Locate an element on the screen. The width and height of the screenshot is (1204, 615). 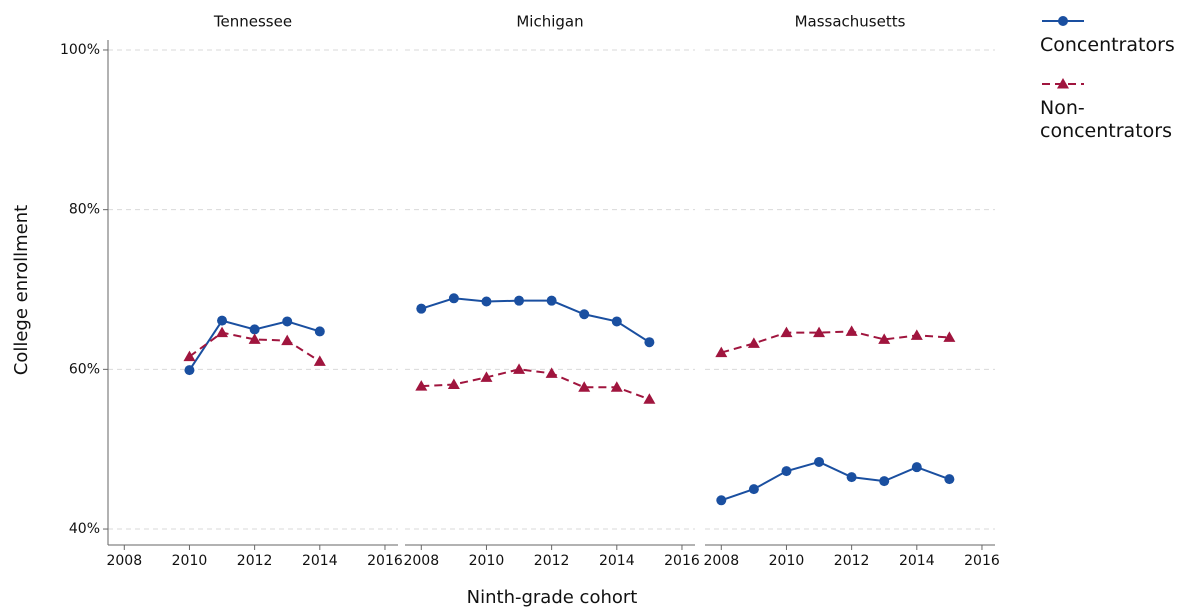
y-tick-label: 80% is located at coordinates (84, 210).